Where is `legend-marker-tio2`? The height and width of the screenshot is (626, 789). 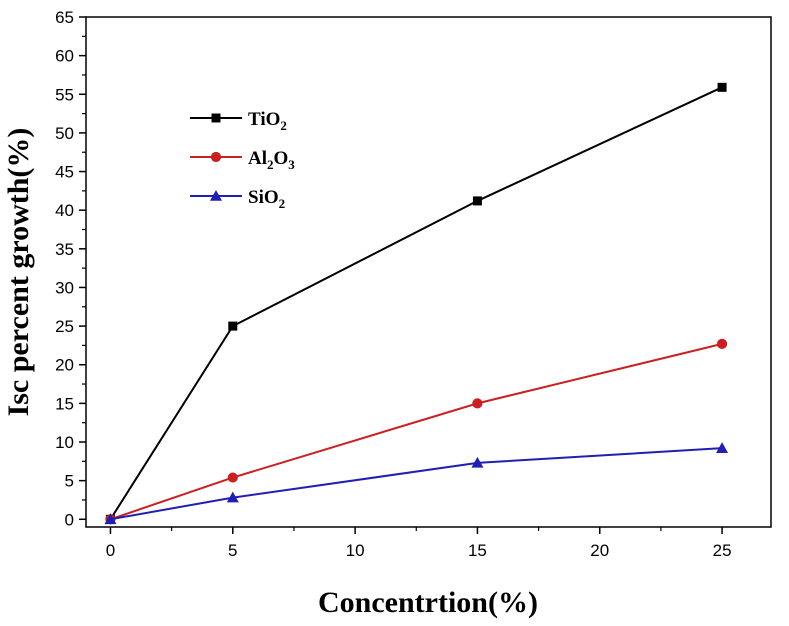
legend-marker-tio2 is located at coordinates (216, 118).